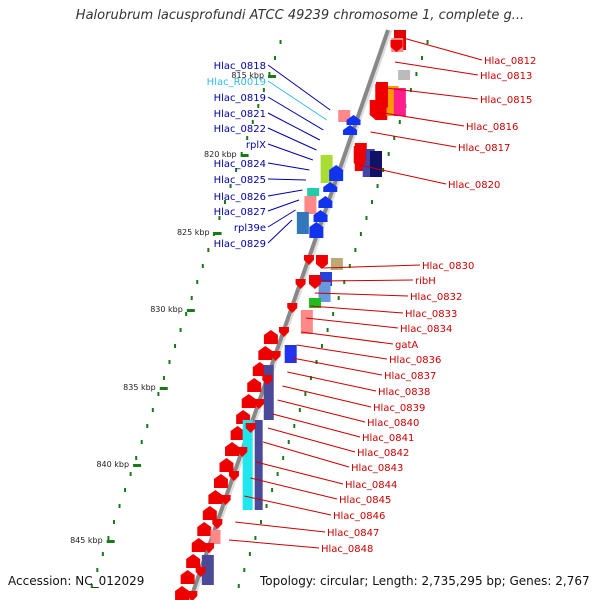 This screenshot has width=600, height=600. I want to click on scale-tick-label: 815 kbp, so click(247, 75).